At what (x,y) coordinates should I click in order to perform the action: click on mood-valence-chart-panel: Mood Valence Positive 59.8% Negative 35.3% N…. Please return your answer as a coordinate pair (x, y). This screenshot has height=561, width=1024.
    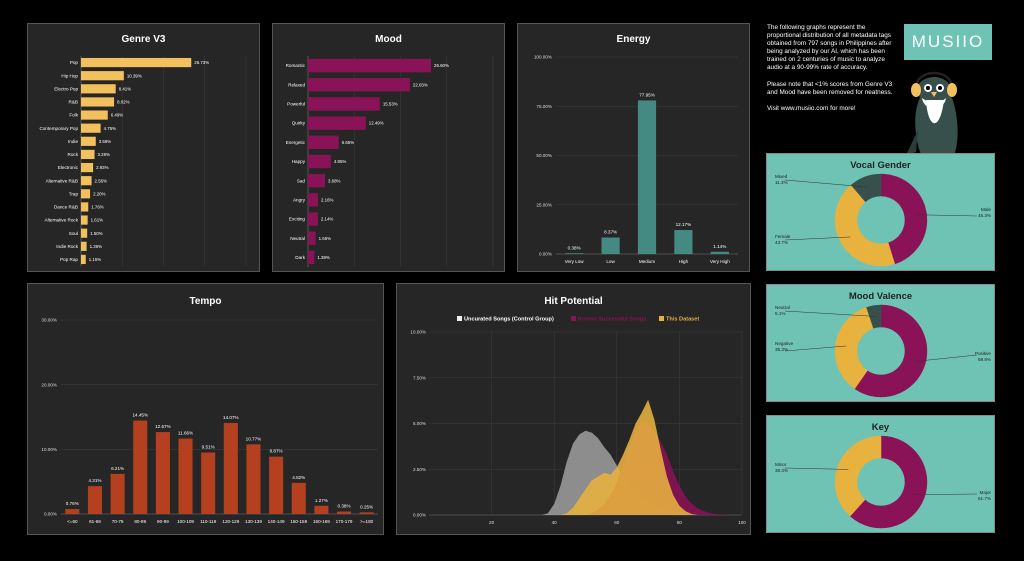
    Looking at the image, I should click on (880, 343).